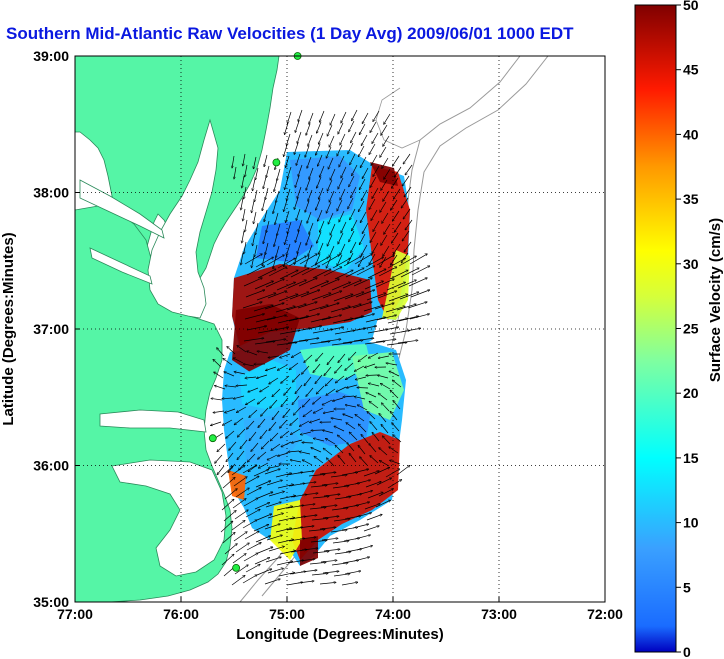 The height and width of the screenshot is (659, 724). Describe the element at coordinates (691, 70) in the screenshot. I see `colorbar-tick-label: 45` at that location.